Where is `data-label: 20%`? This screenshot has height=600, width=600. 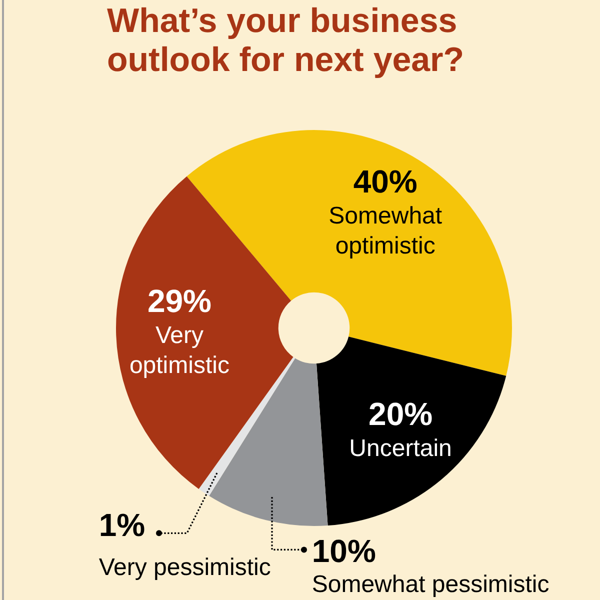 data-label: 20% is located at coordinates (400, 414).